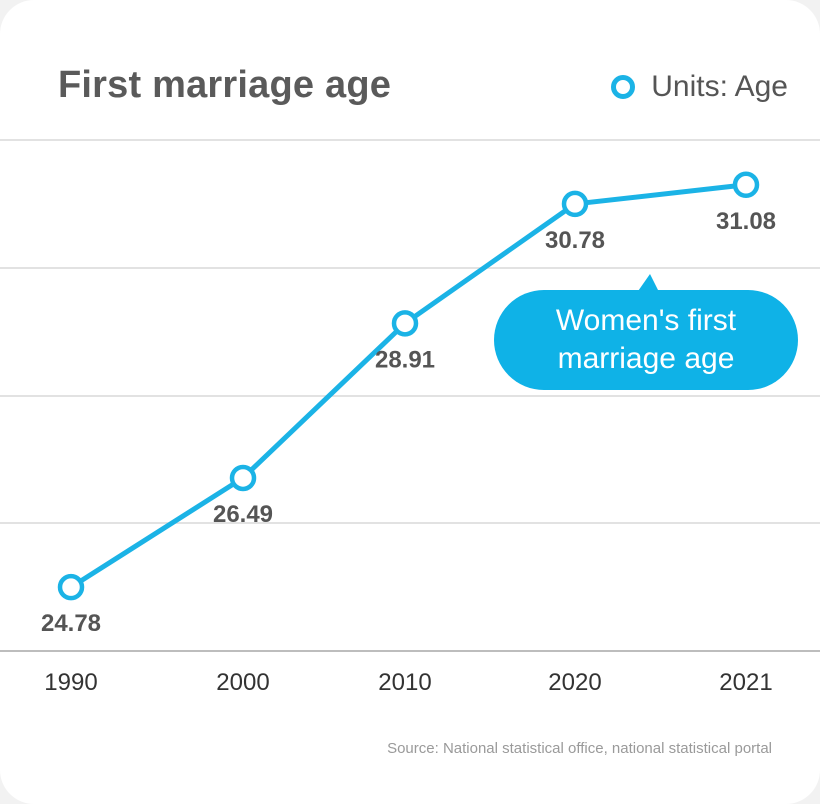  What do you see at coordinates (623, 87) in the screenshot?
I see `hollow-circle-icon` at bounding box center [623, 87].